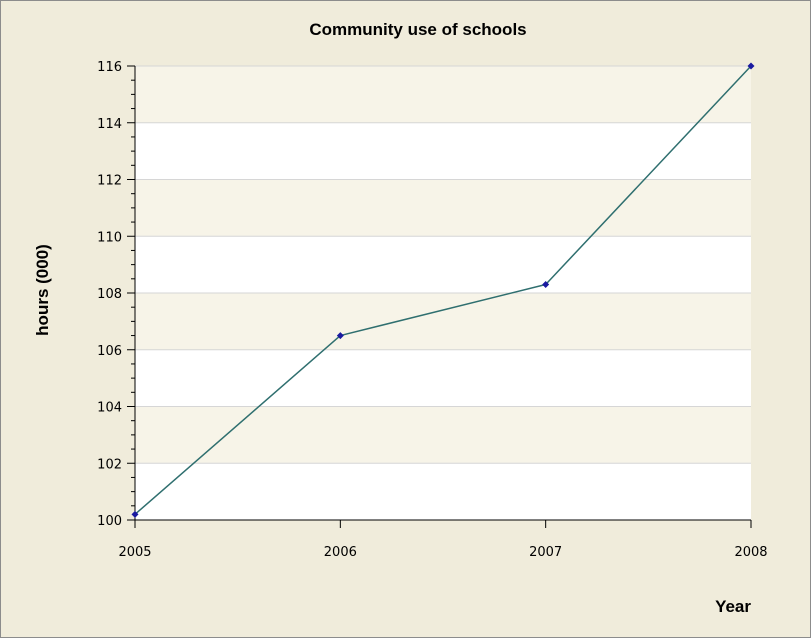 Image resolution: width=811 pixels, height=638 pixels. What do you see at coordinates (109, 237) in the screenshot?
I see `y-tick-label: 110` at bounding box center [109, 237].